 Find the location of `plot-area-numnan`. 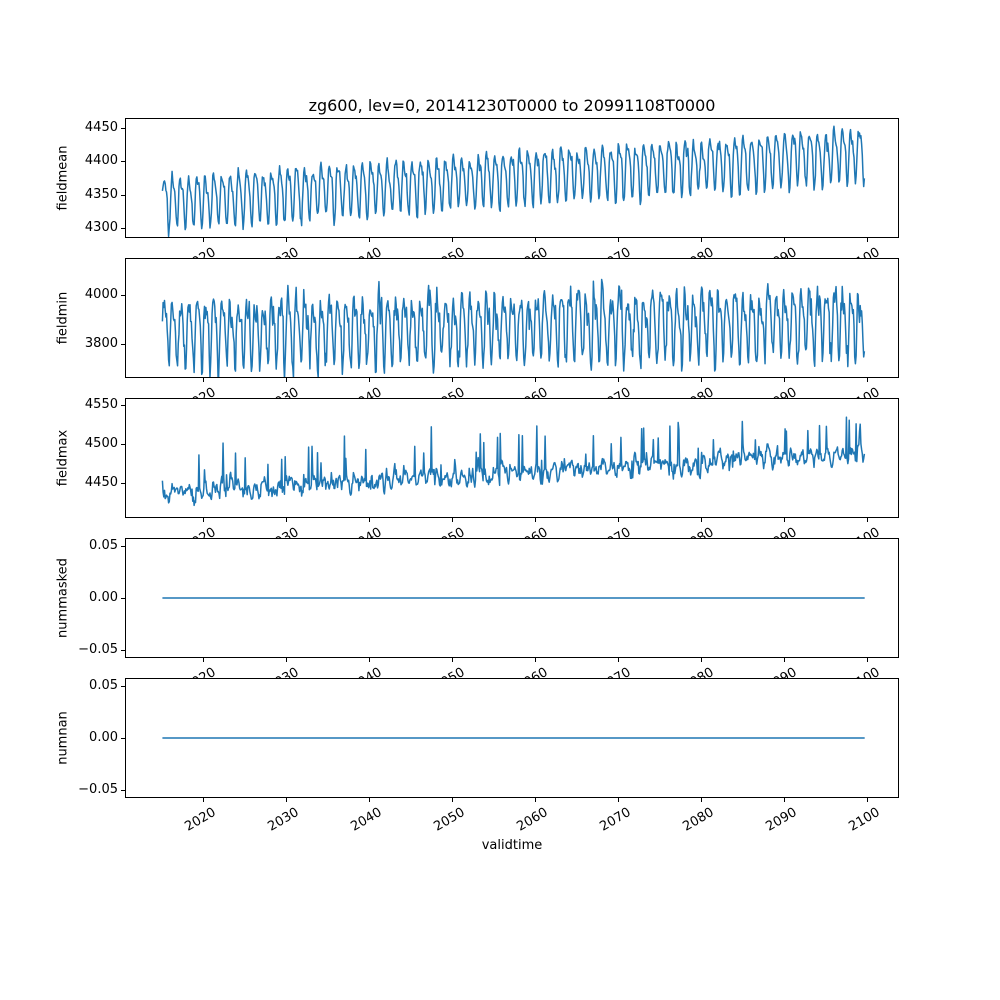

plot-area-numnan is located at coordinates (513, 738).